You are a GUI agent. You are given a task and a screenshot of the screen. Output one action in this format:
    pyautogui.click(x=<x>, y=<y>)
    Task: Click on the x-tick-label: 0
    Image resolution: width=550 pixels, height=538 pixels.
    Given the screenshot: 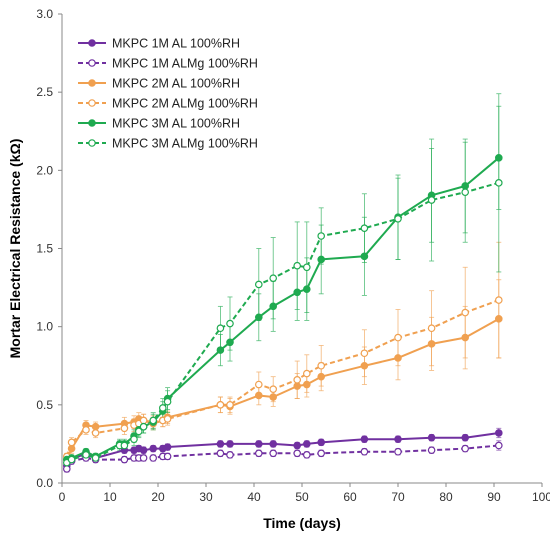 What is the action you would take?
    pyautogui.click(x=62, y=497)
    